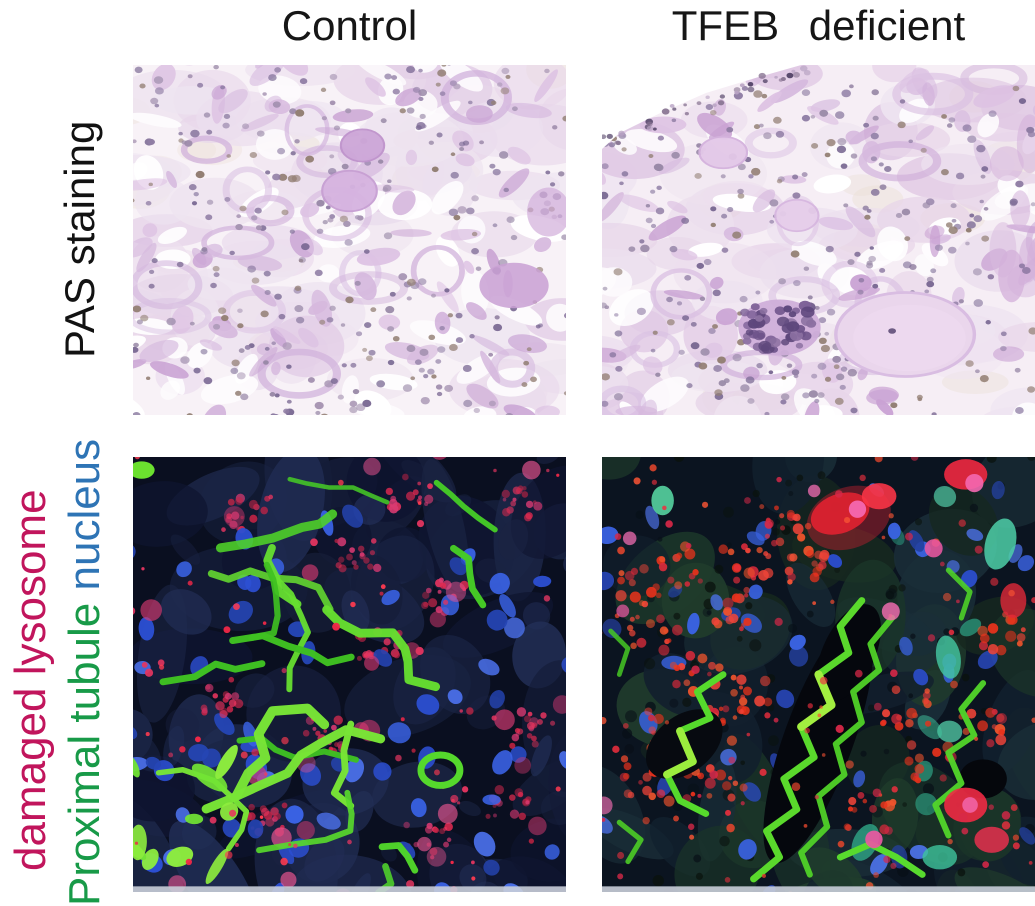 The height and width of the screenshot is (906, 1035). Describe the element at coordinates (84, 514) in the screenshot. I see `legend-nucleus: nucleus` at that location.